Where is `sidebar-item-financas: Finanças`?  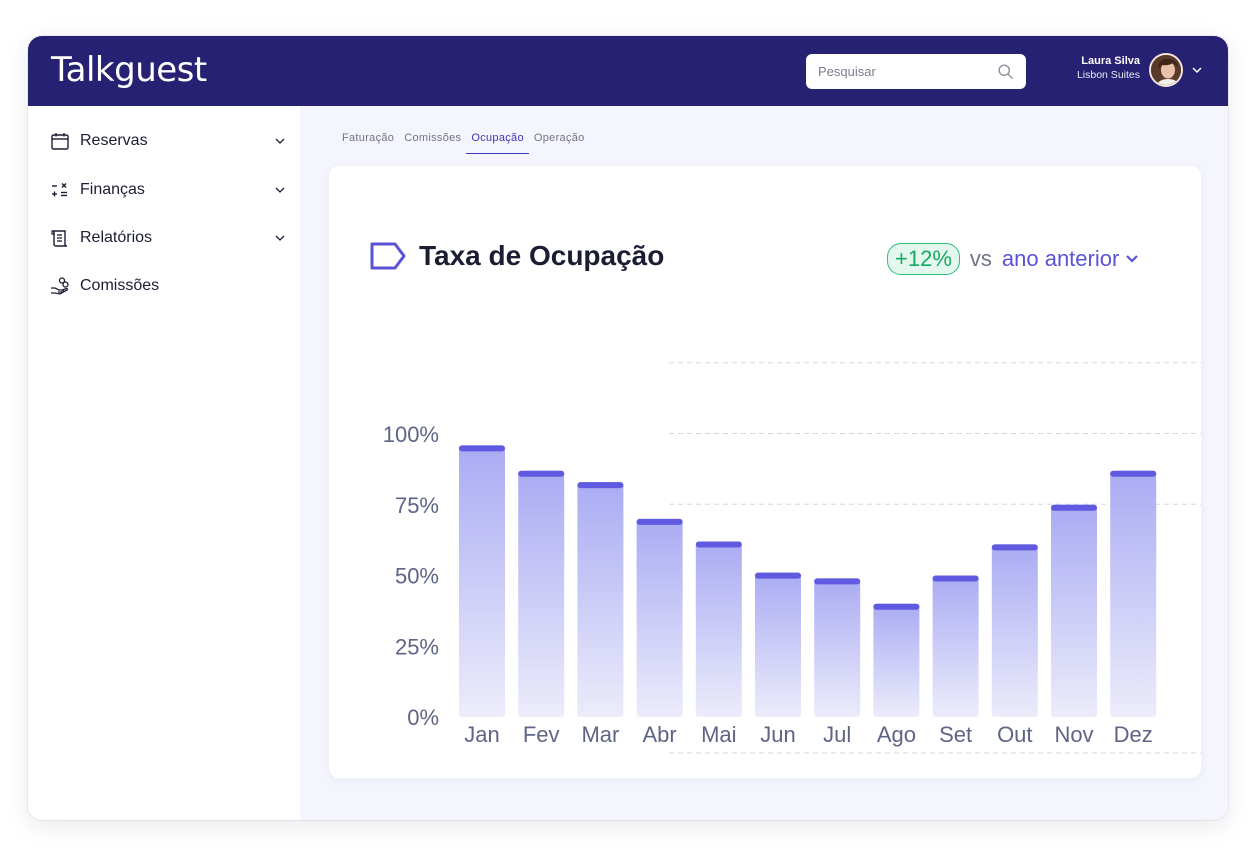 sidebar-item-financas: Finanças is located at coordinates (168, 190).